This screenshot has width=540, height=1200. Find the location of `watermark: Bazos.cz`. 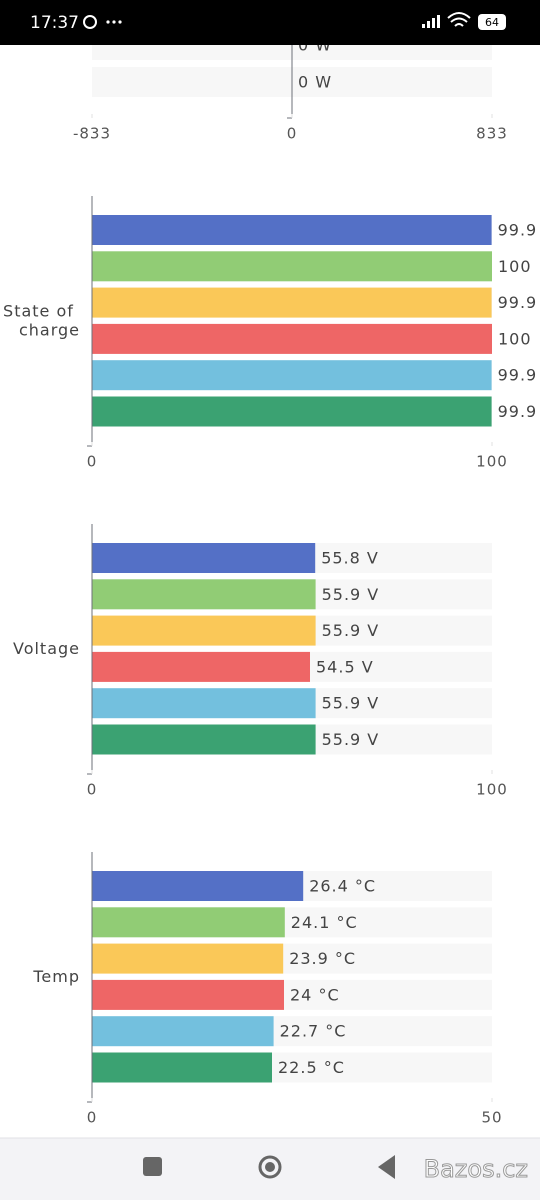

watermark: Bazos.cz is located at coordinates (476, 1169).